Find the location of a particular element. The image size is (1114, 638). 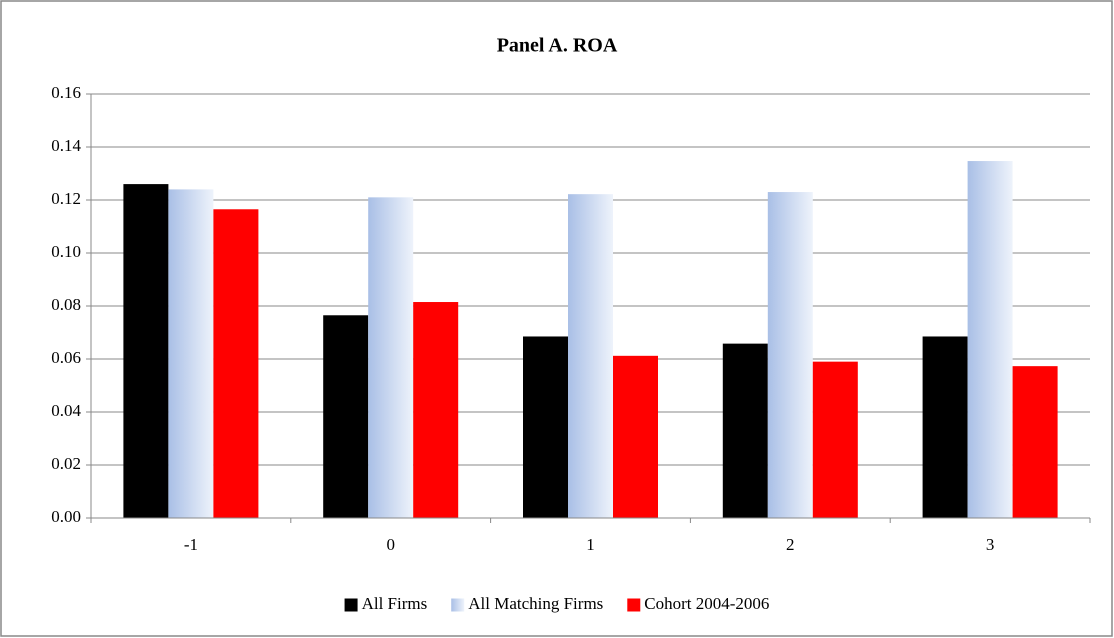

y-tick-label: 0.14 is located at coordinates (66, 145).